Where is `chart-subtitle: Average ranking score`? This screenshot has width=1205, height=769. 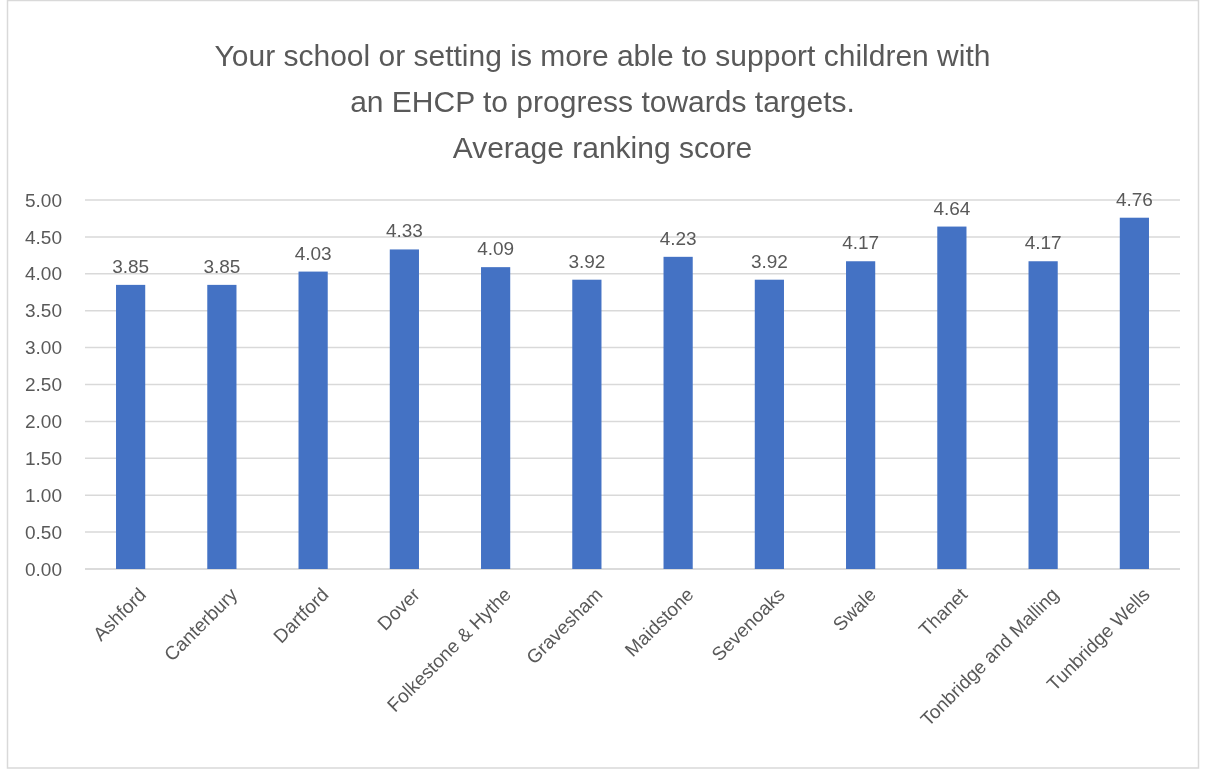
chart-subtitle: Average ranking score is located at coordinates (602, 147).